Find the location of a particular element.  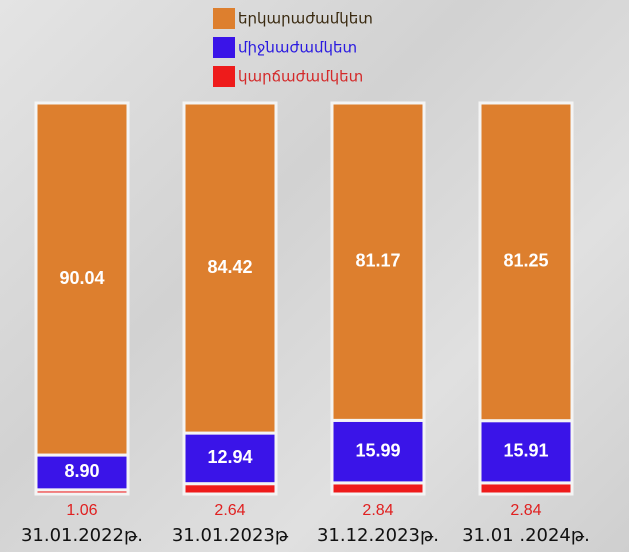

value-label: 81.25 is located at coordinates (525, 261).